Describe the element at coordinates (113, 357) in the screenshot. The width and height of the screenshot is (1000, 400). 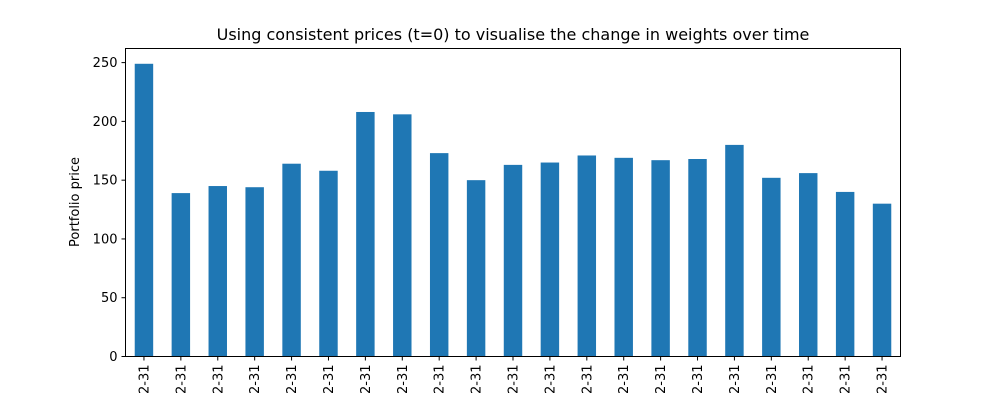
I see `y-tick-label-0: 0` at that location.